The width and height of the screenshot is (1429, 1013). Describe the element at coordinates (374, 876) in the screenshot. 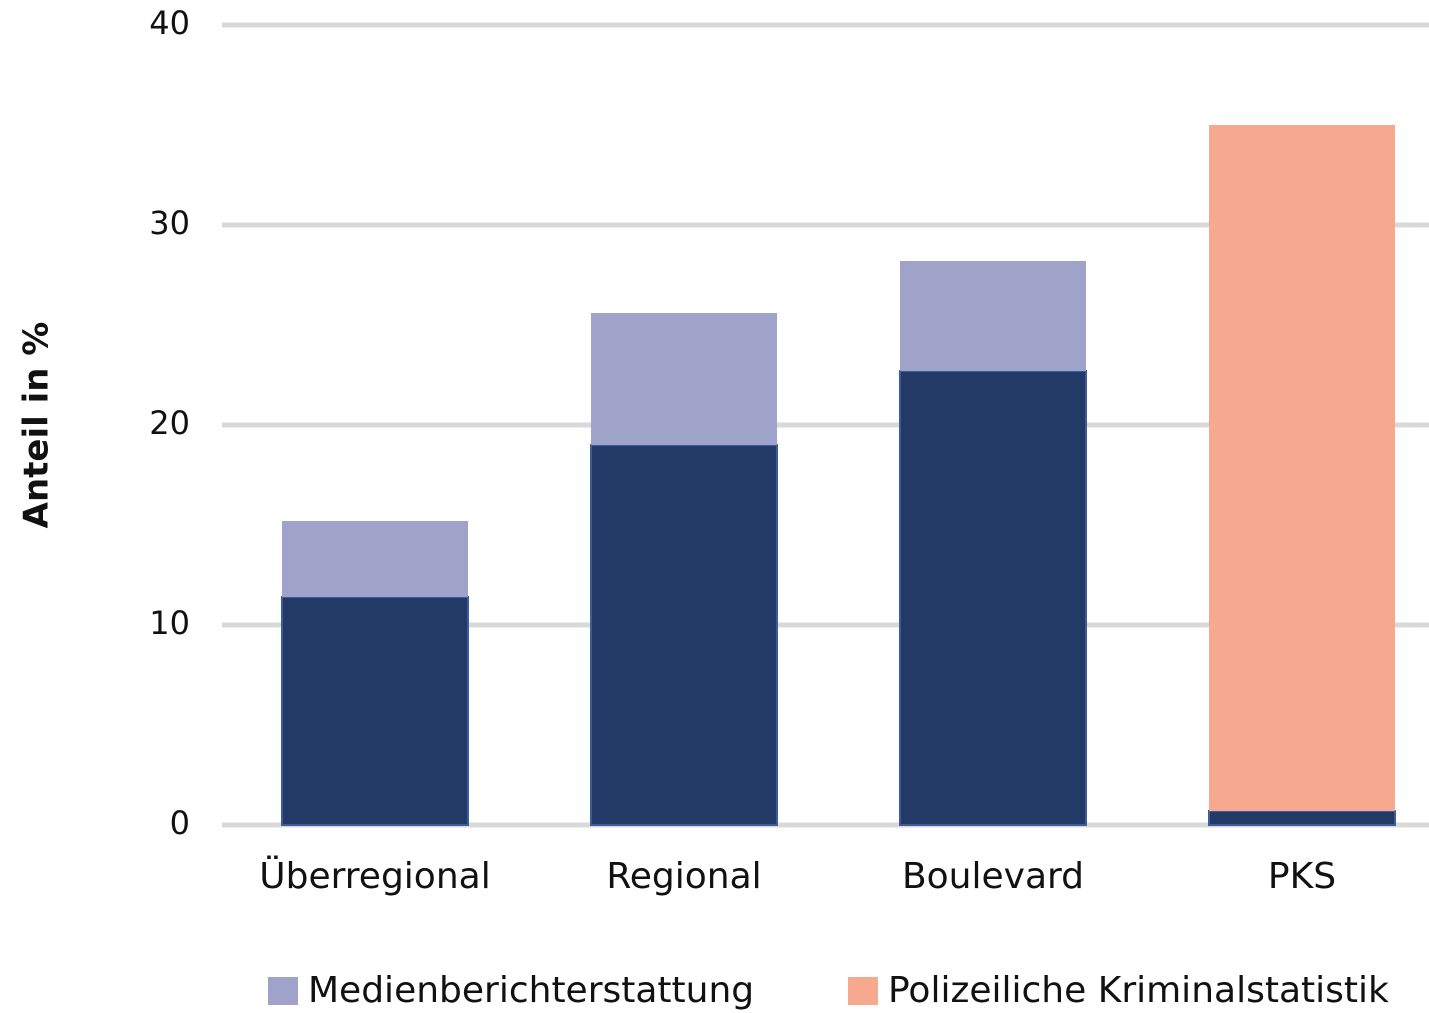

I see `x-tick-label: Überregional` at that location.